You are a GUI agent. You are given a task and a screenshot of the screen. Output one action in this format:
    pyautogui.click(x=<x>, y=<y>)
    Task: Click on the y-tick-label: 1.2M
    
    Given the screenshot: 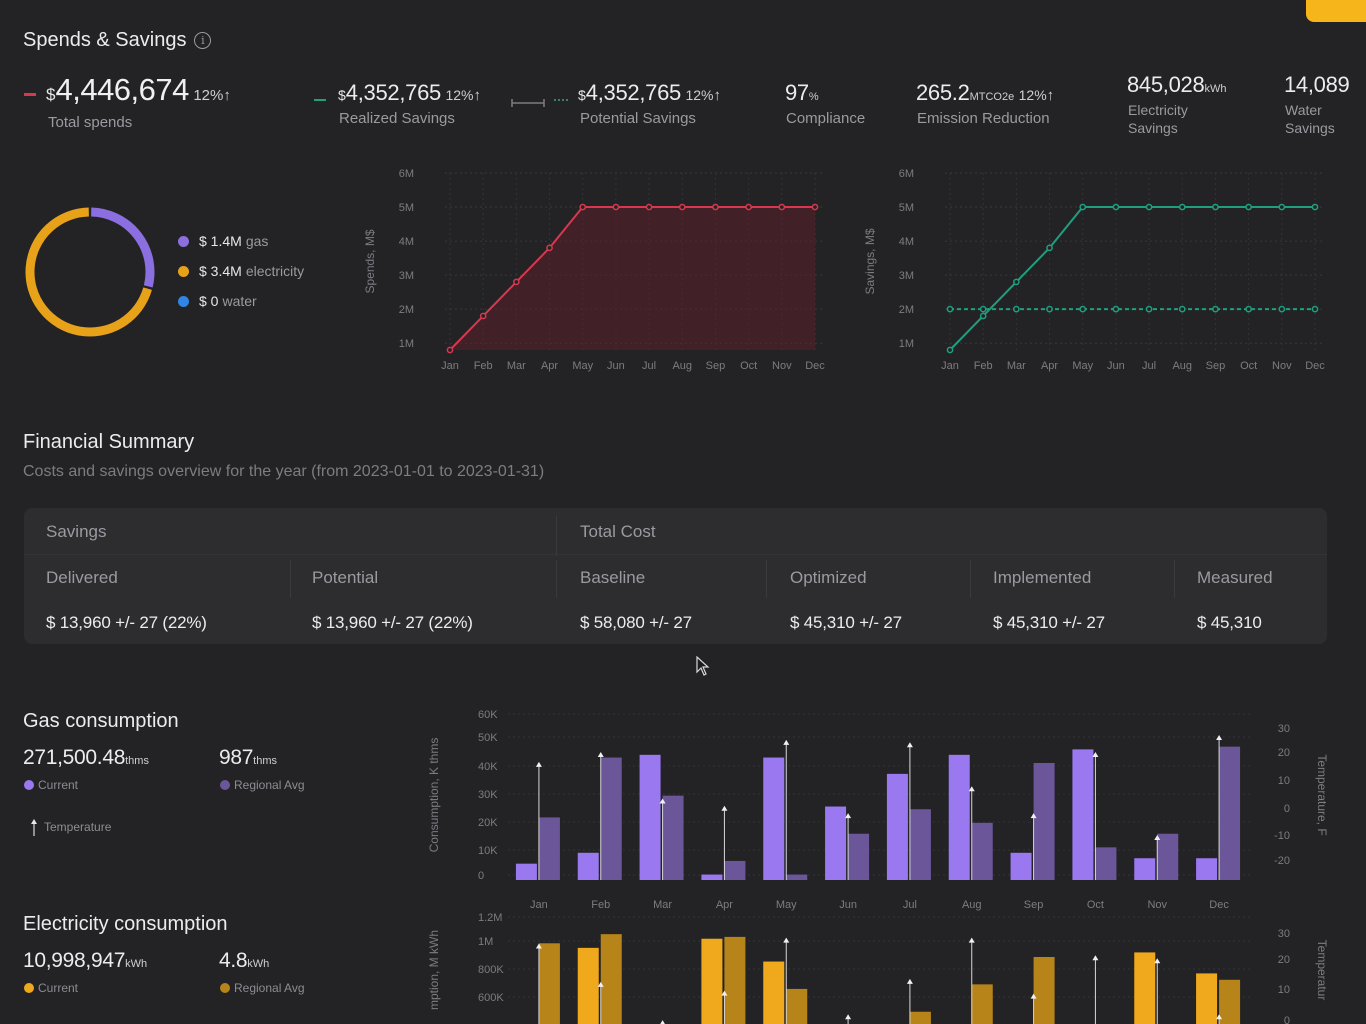 What is the action you would take?
    pyautogui.click(x=490, y=918)
    